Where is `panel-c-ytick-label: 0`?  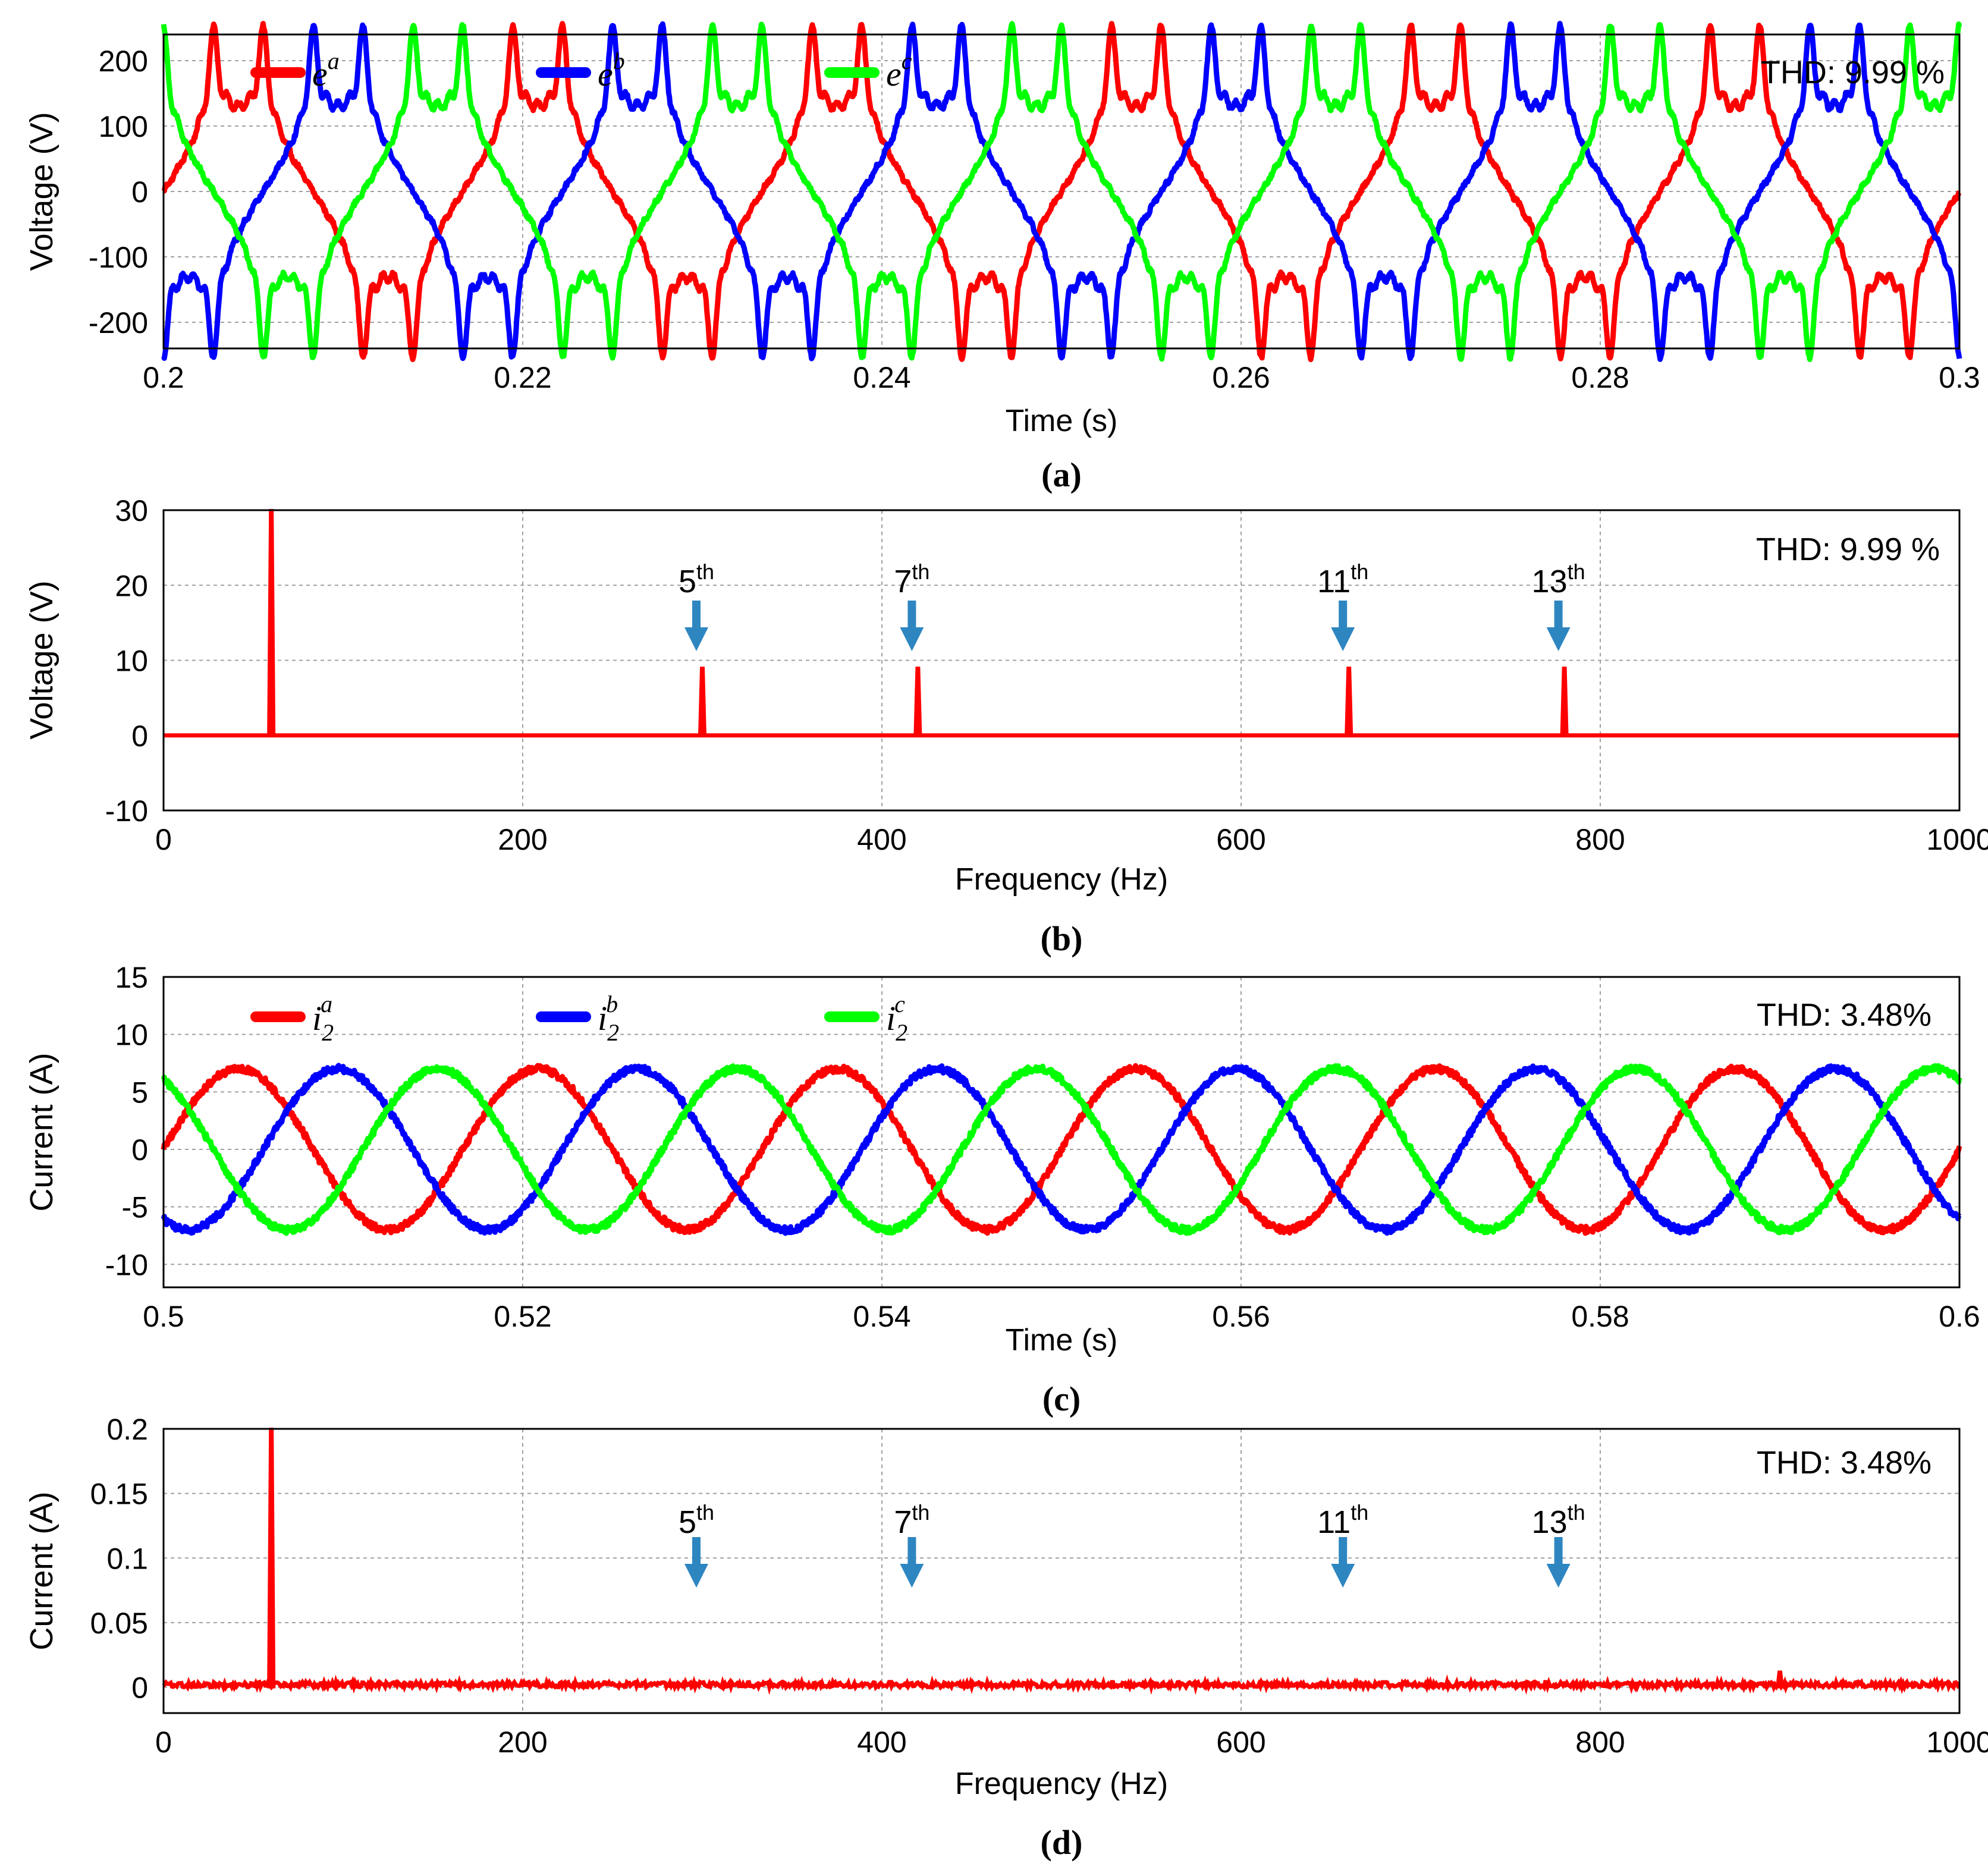
panel-c-ytick-label: 0 is located at coordinates (139, 1150).